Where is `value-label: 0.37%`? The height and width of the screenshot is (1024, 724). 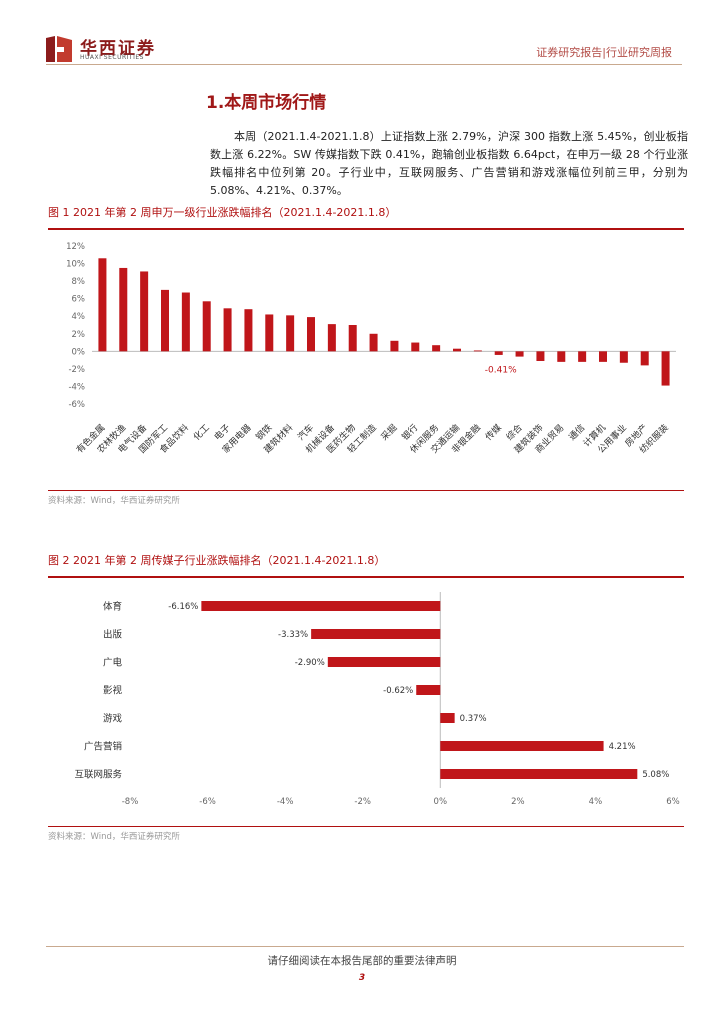 value-label: 0.37% is located at coordinates (473, 719).